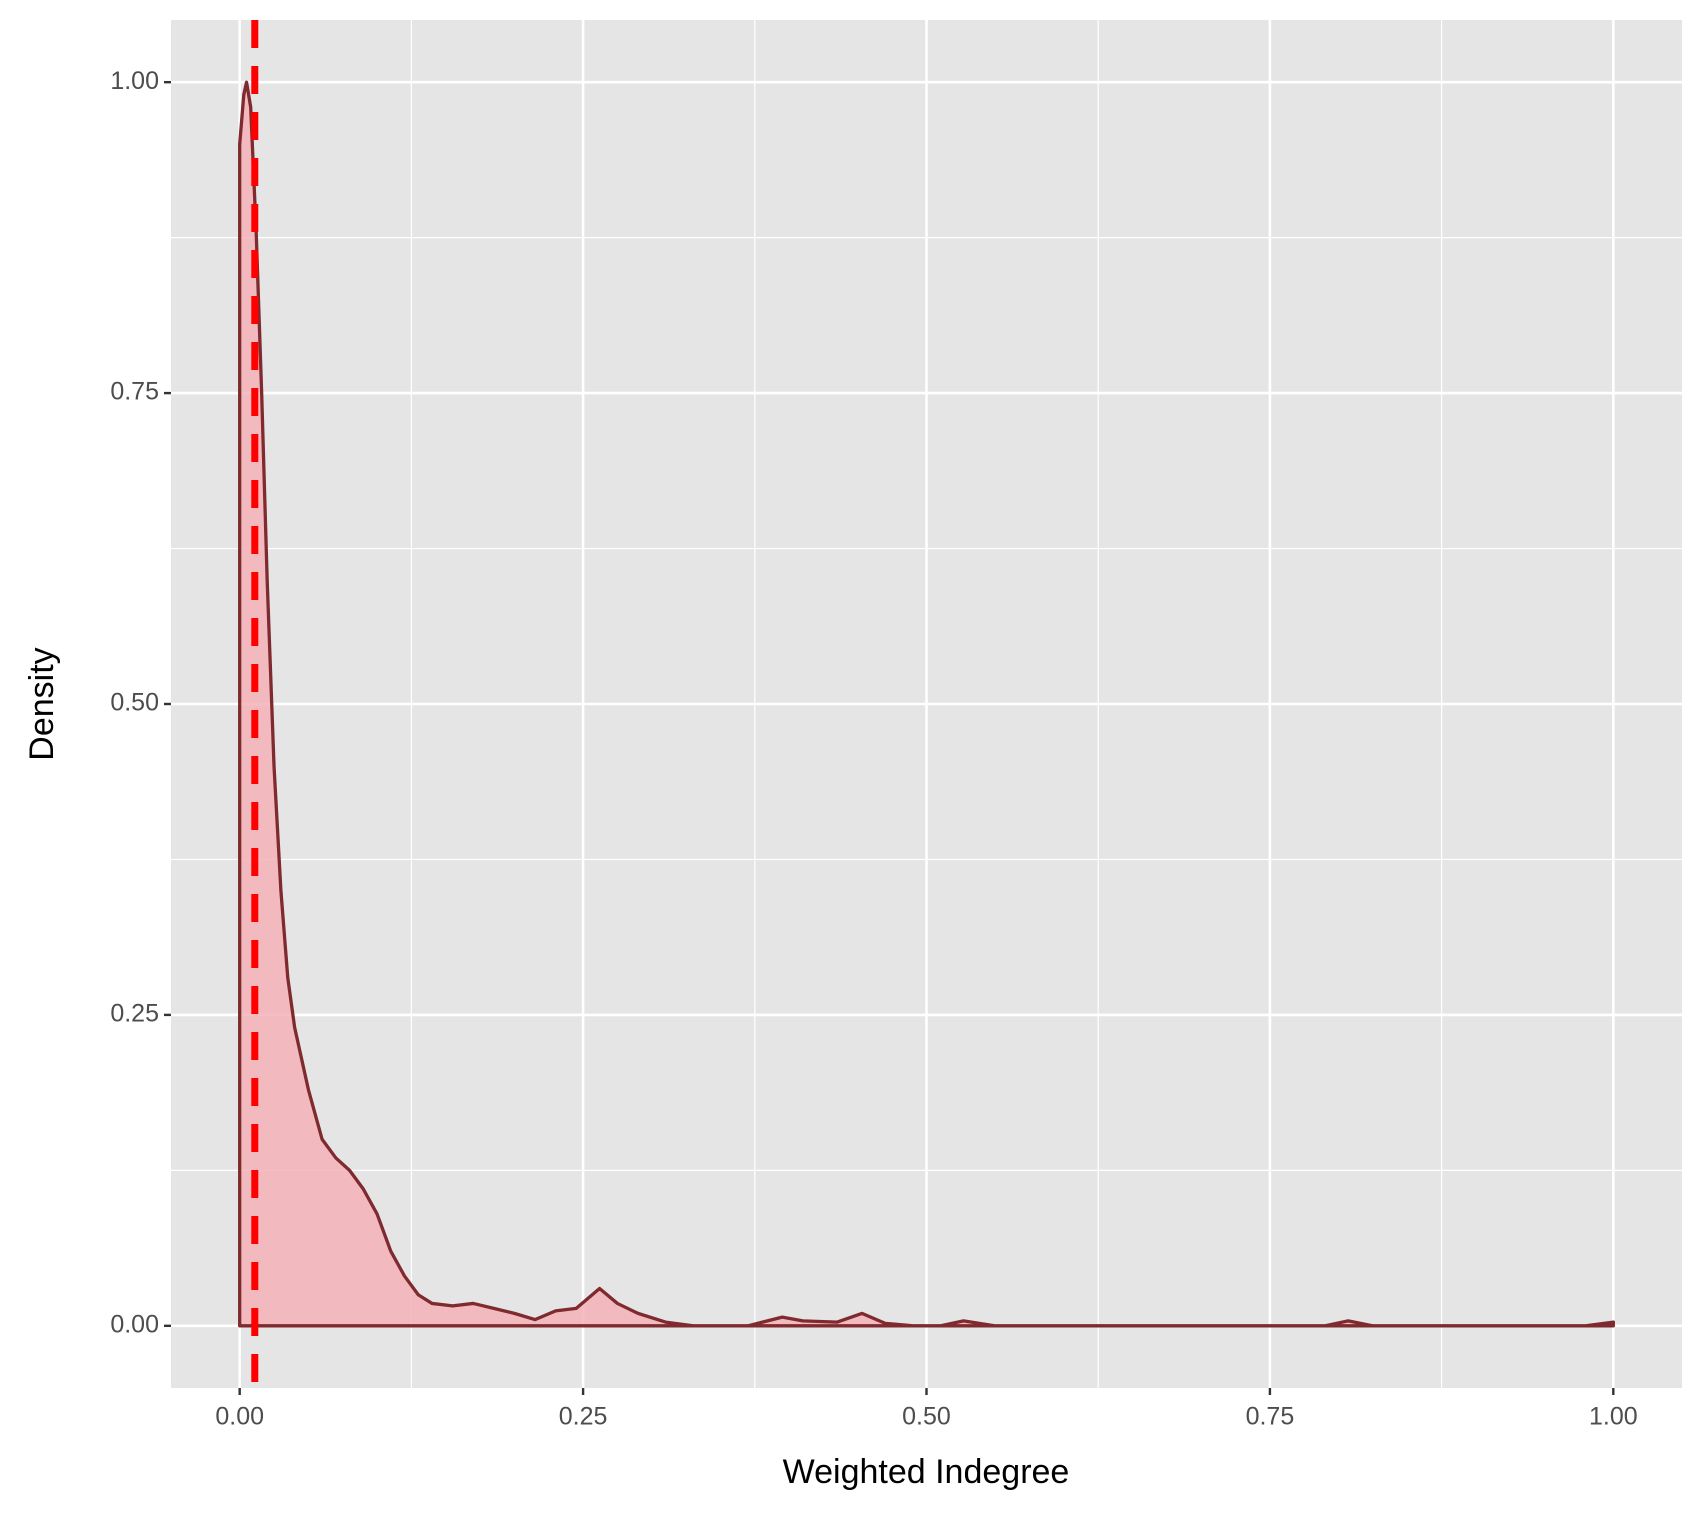 The width and height of the screenshot is (1695, 1516). What do you see at coordinates (42, 703) in the screenshot?
I see `y-axis-title: Density` at bounding box center [42, 703].